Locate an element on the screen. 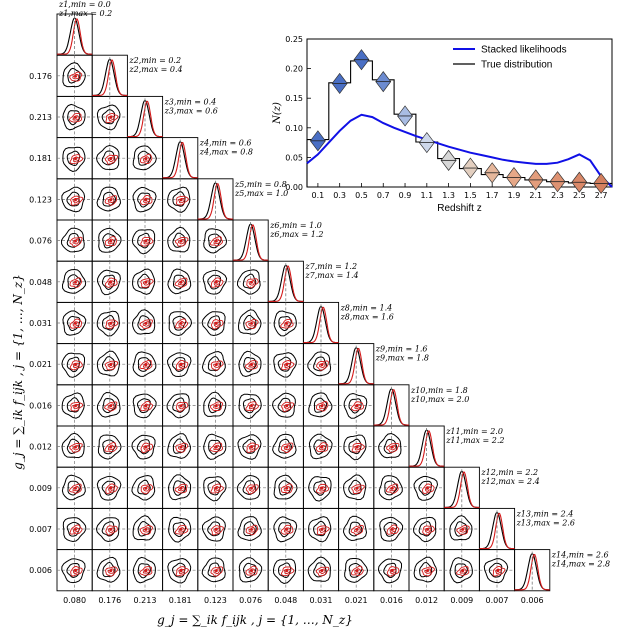 This screenshot has width=628, height=629. bin-min-label: z11,min = 2.0 is located at coordinates (474, 431).